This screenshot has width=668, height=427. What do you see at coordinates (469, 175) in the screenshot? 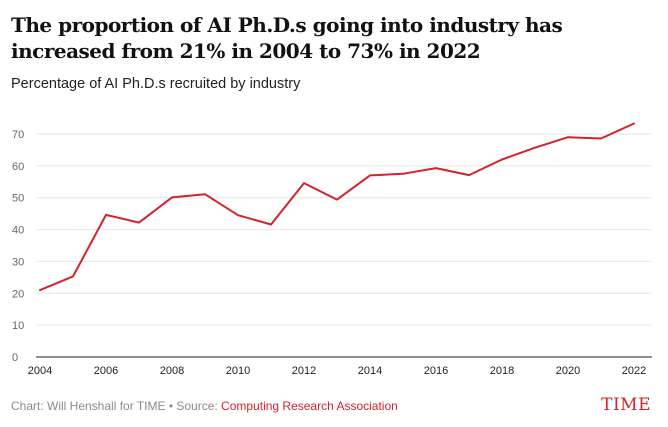
I see `data-point-2017` at bounding box center [469, 175].